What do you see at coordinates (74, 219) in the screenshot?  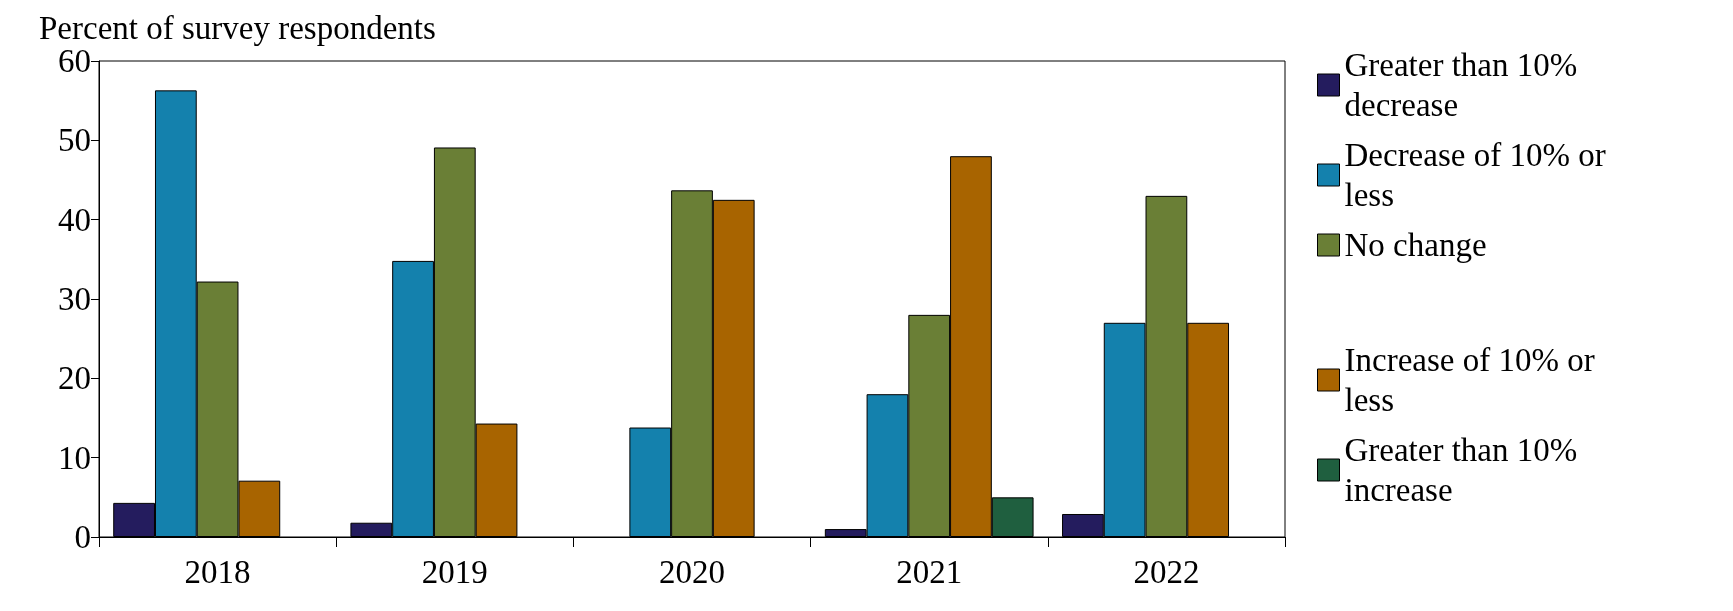 I see `y-tick-label: 40` at bounding box center [74, 219].